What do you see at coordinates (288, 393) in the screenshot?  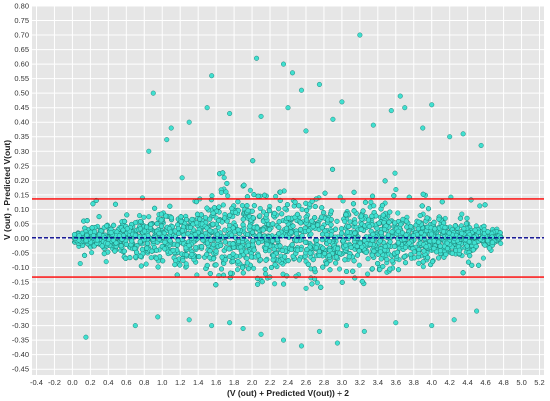 I see `x-axis-title: (V (out) + Predicted V(out)) ÷ 2` at bounding box center [288, 393].